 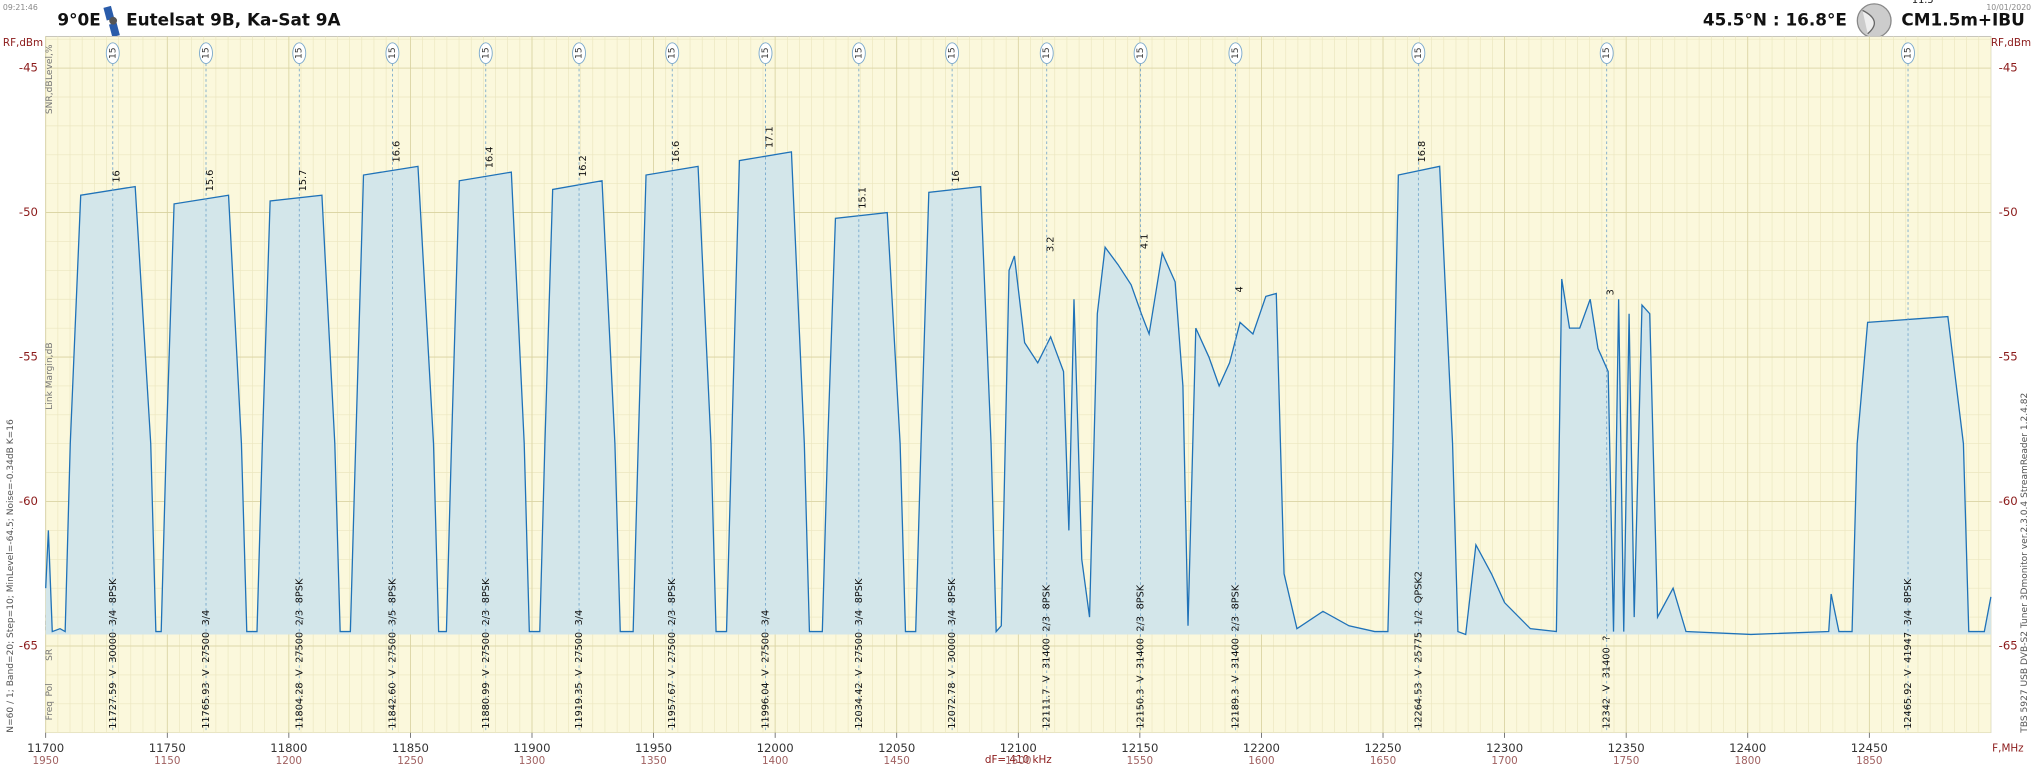 I want to click on y-tick-label: -55, so click(x=28, y=357).